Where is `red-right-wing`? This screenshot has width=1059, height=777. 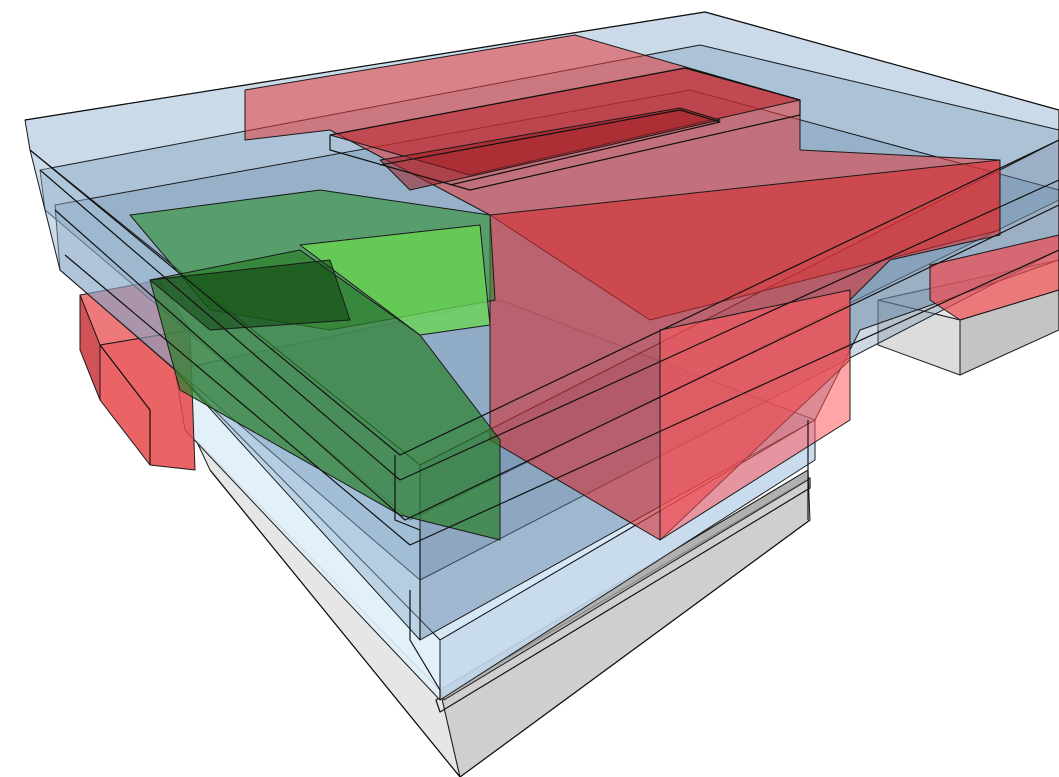
red-right-wing is located at coordinates (994, 277).